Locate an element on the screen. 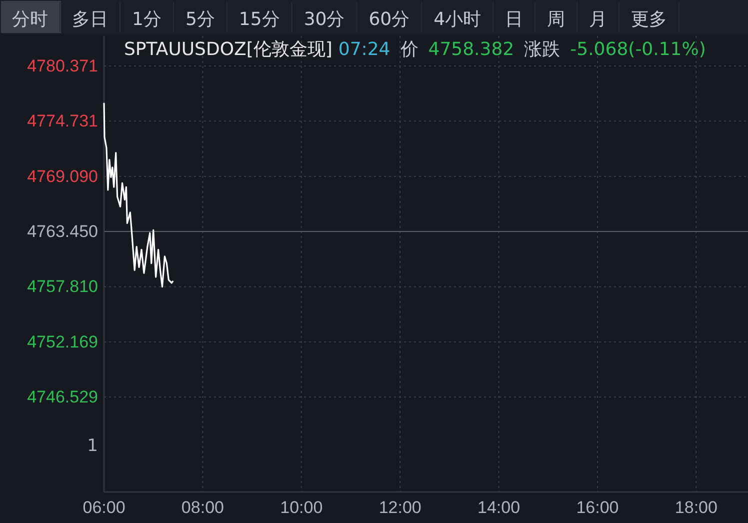  text: 分时 is located at coordinates (30, 19).